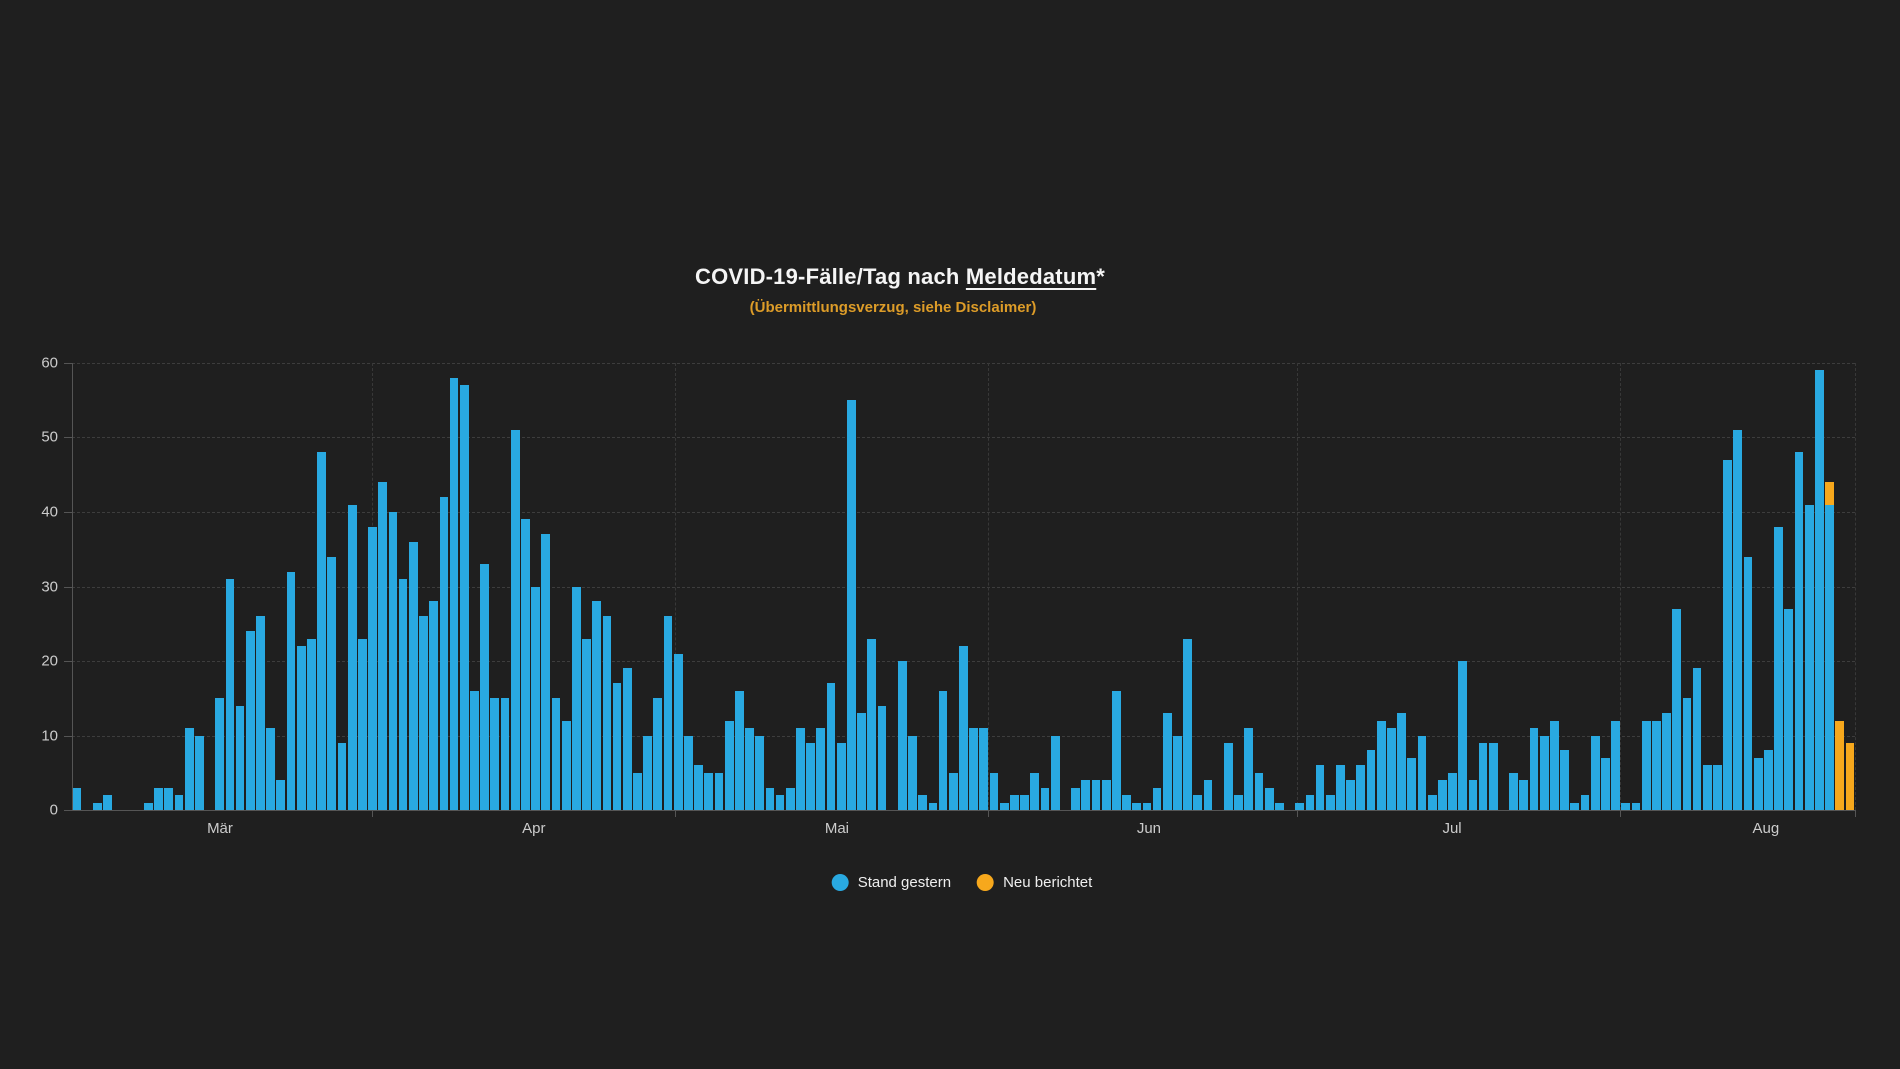  I want to click on legend-item-stand-gestern: Stand gestern, so click(891, 882).